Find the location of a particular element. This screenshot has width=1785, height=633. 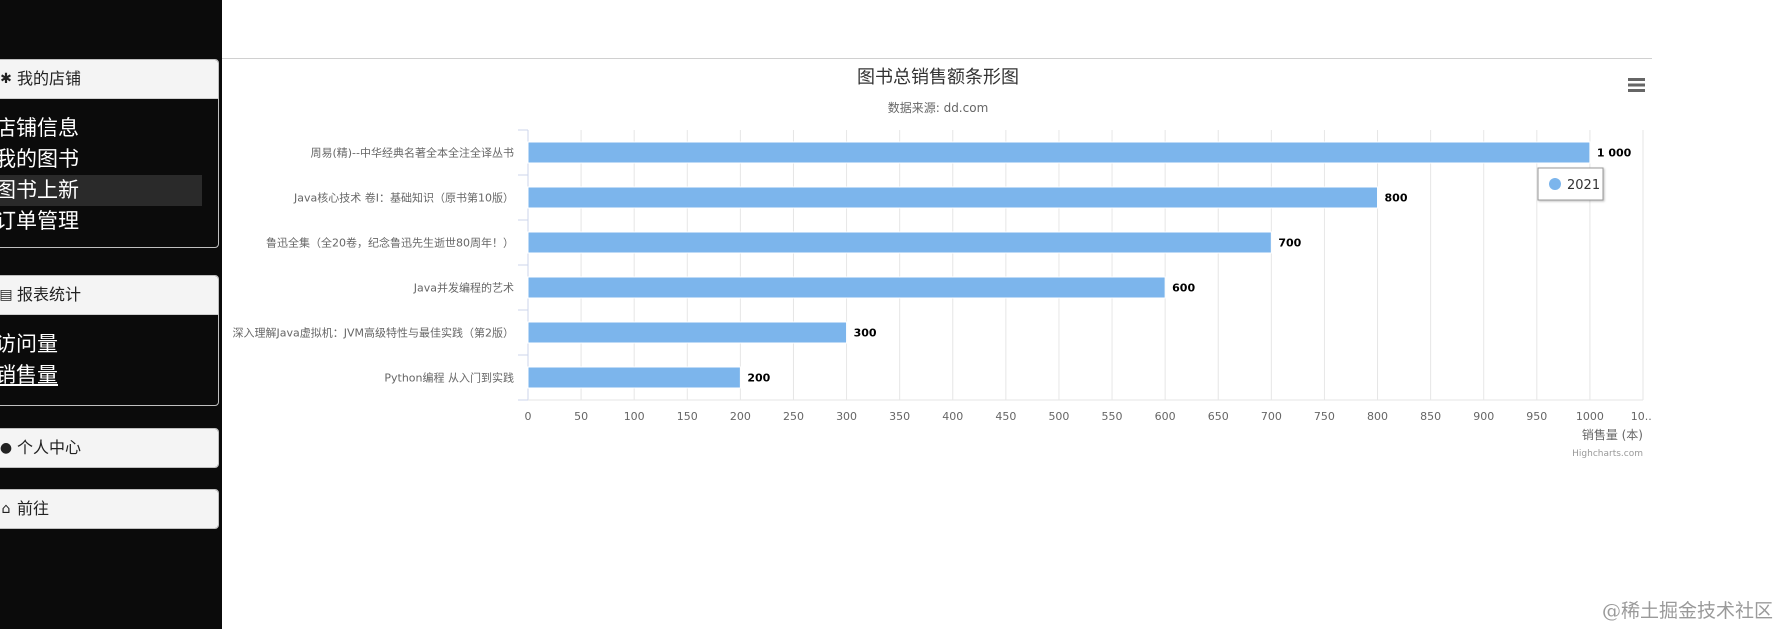

panel-header-reports: ▤ 报表统计 is located at coordinates (109, 295).